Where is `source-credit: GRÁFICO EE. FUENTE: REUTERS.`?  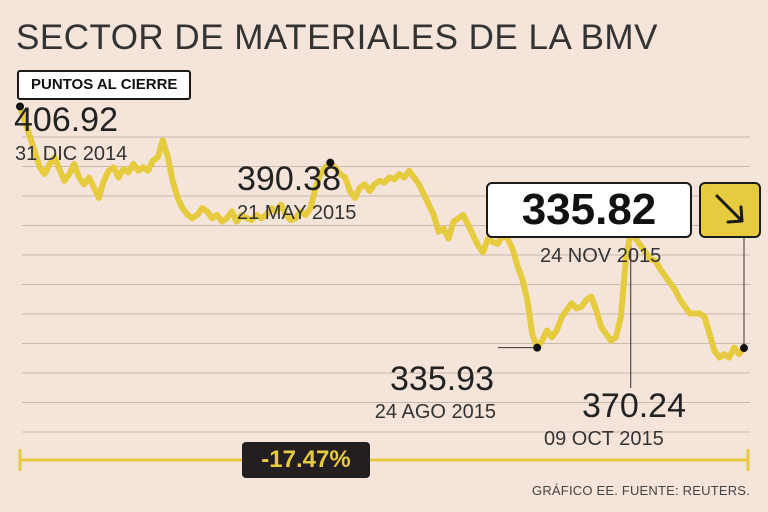
source-credit: GRÁFICO EE. FUENTE: REUTERS. is located at coordinates (641, 490).